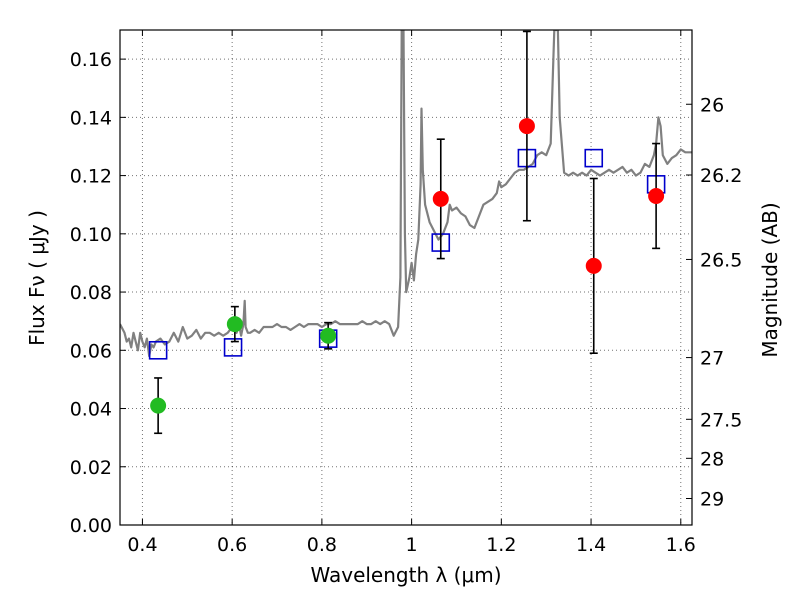  I want to click on y-tick-label: 0.12, so click(91, 177).